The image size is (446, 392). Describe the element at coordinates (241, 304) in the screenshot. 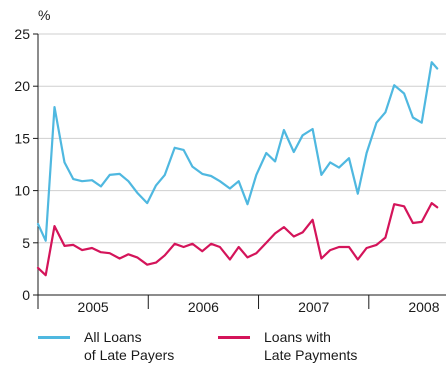

I see `x-axis: 2005 2006 2007 2008` at that location.